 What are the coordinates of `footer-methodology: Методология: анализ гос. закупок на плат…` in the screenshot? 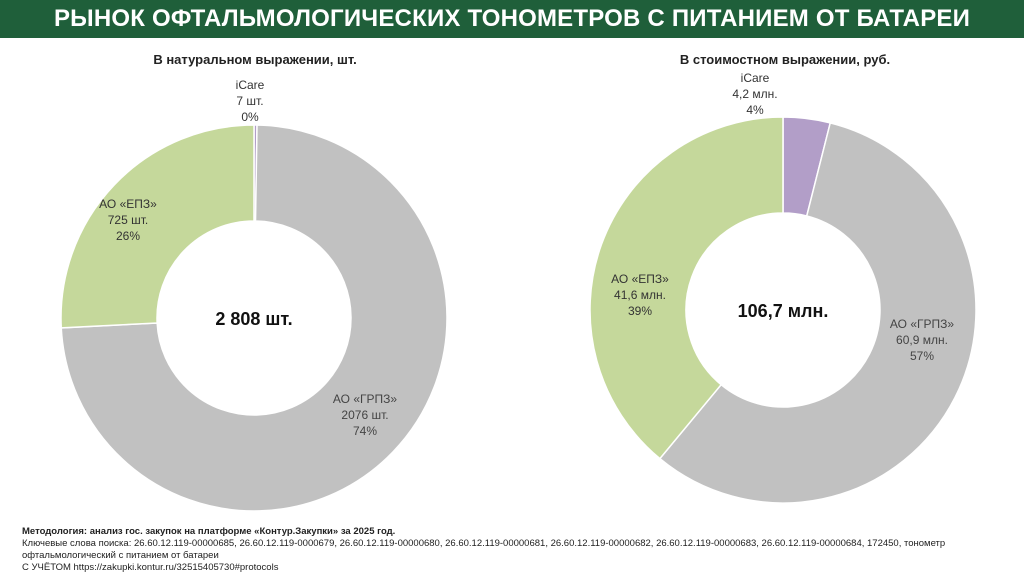 It's located at (209, 531).